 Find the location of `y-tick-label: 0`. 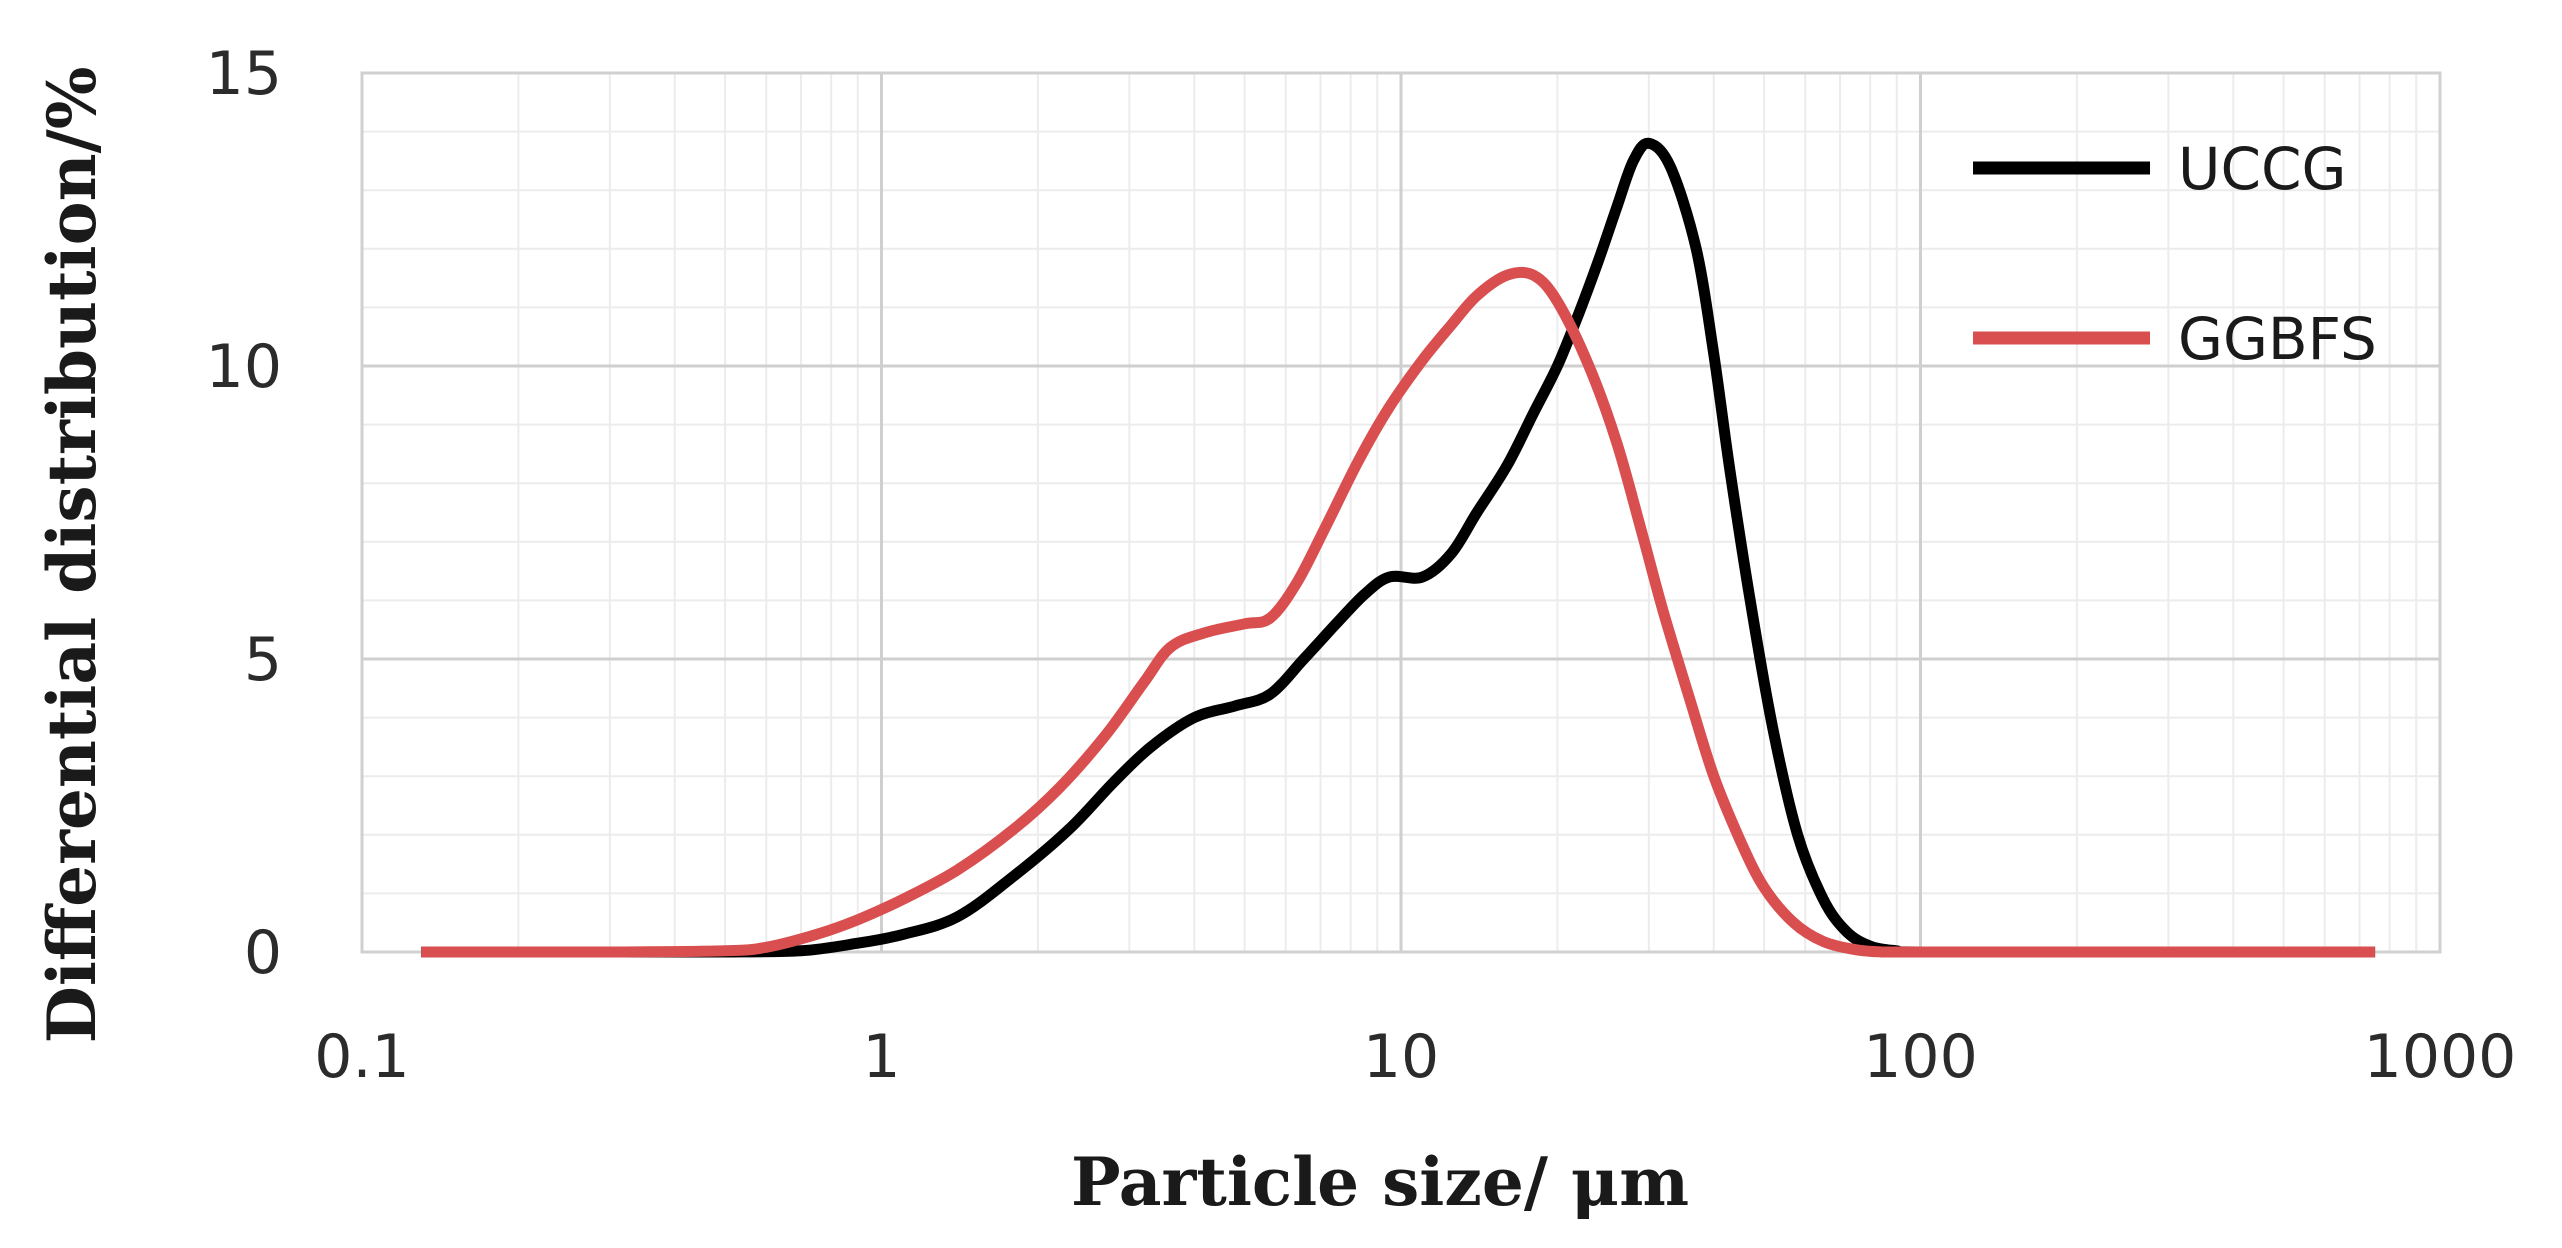

y-tick-label: 0 is located at coordinates (263, 953).